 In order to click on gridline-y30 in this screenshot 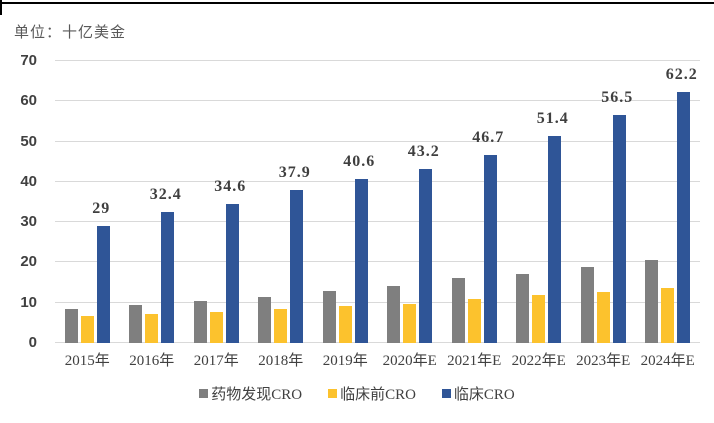, I will do `click(377, 222)`.